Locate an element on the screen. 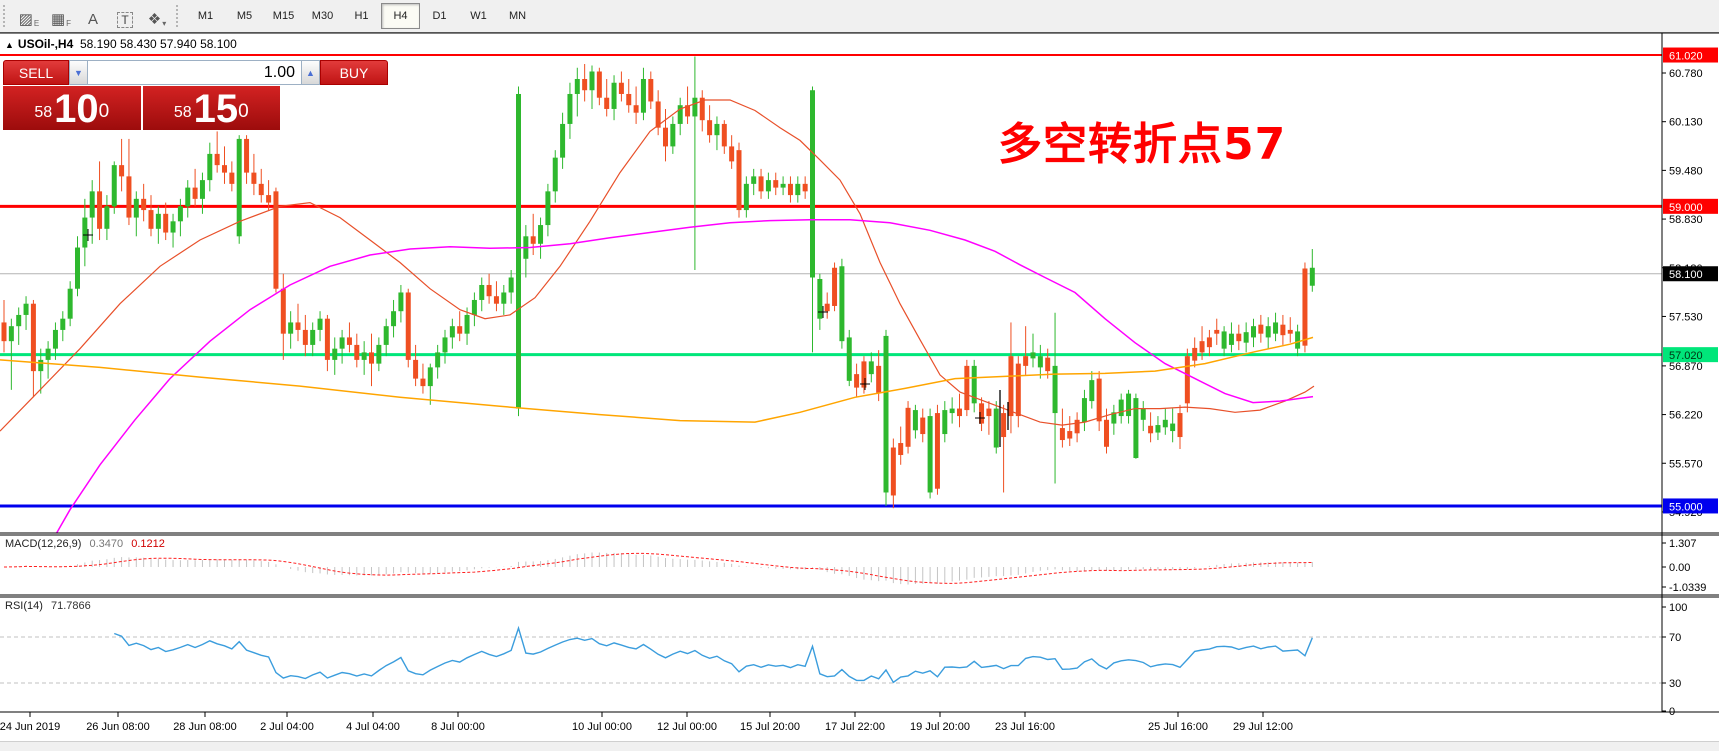  tf-h1: H1 is located at coordinates (361, 16).